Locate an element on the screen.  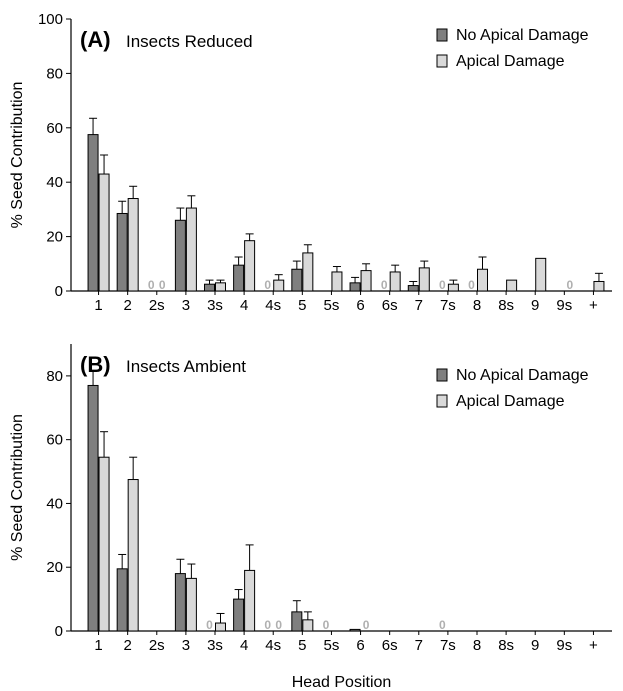
bar-apical-5s is located at coordinates (337, 281).